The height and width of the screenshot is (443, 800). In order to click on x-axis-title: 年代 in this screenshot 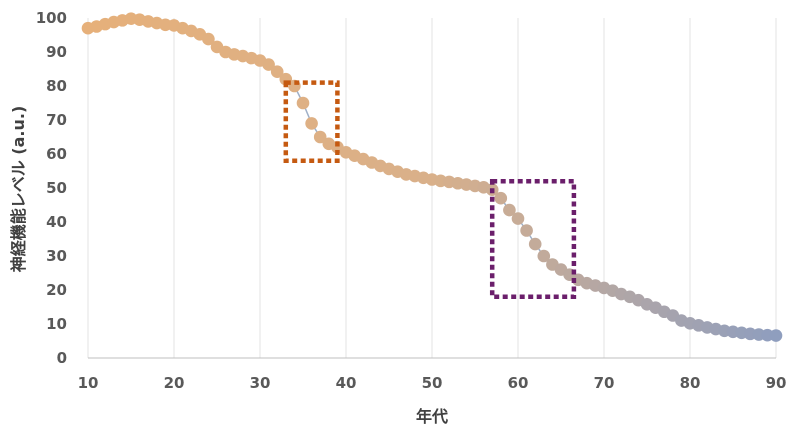, I will do `click(432, 416)`.